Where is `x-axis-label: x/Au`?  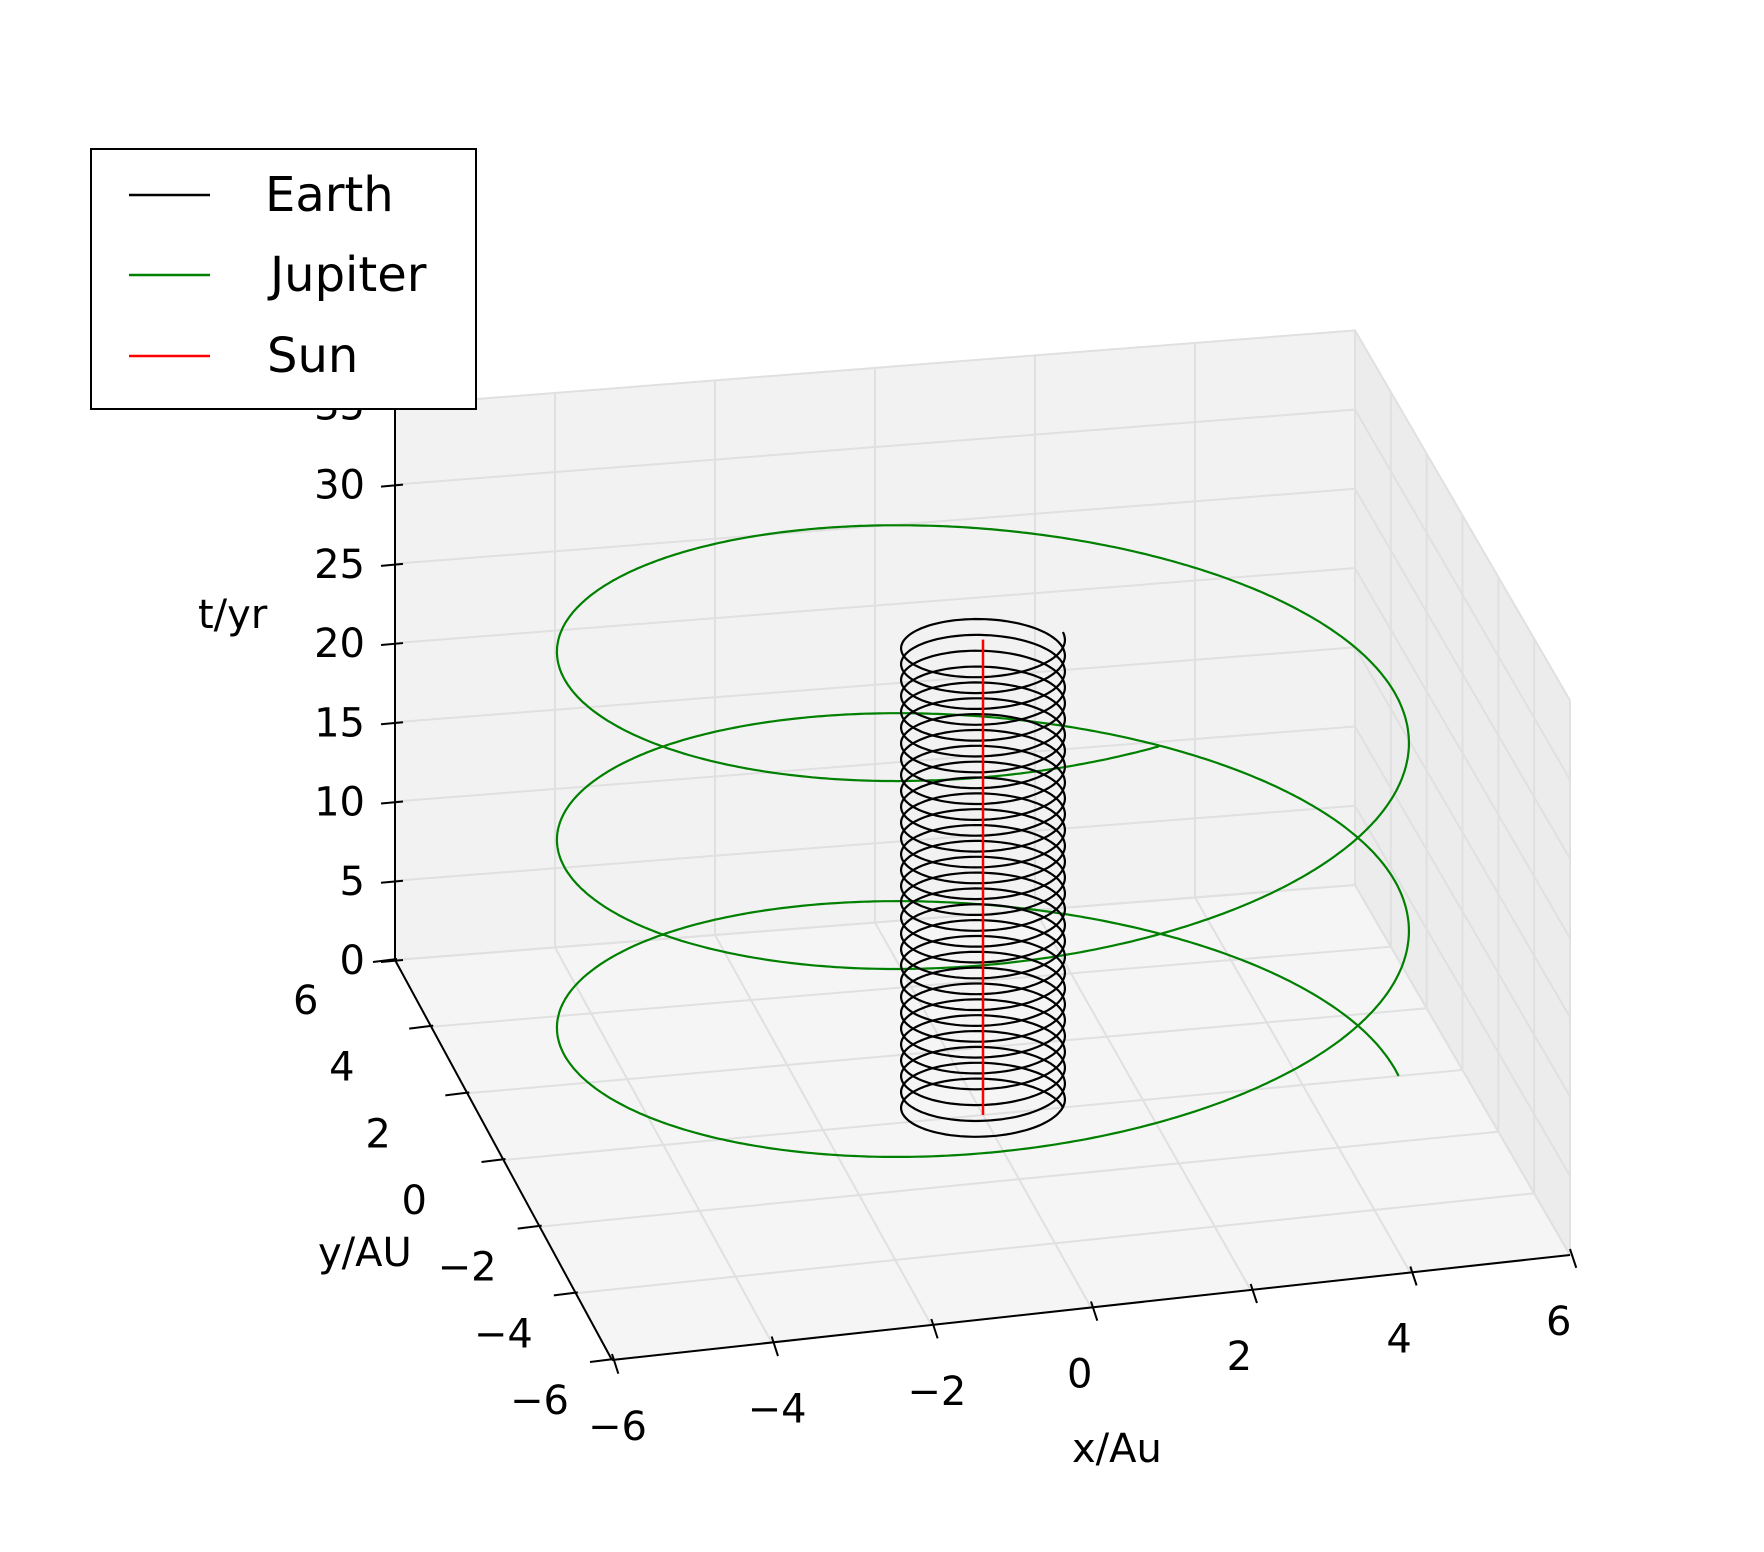 x-axis-label: x/Au is located at coordinates (1117, 1449).